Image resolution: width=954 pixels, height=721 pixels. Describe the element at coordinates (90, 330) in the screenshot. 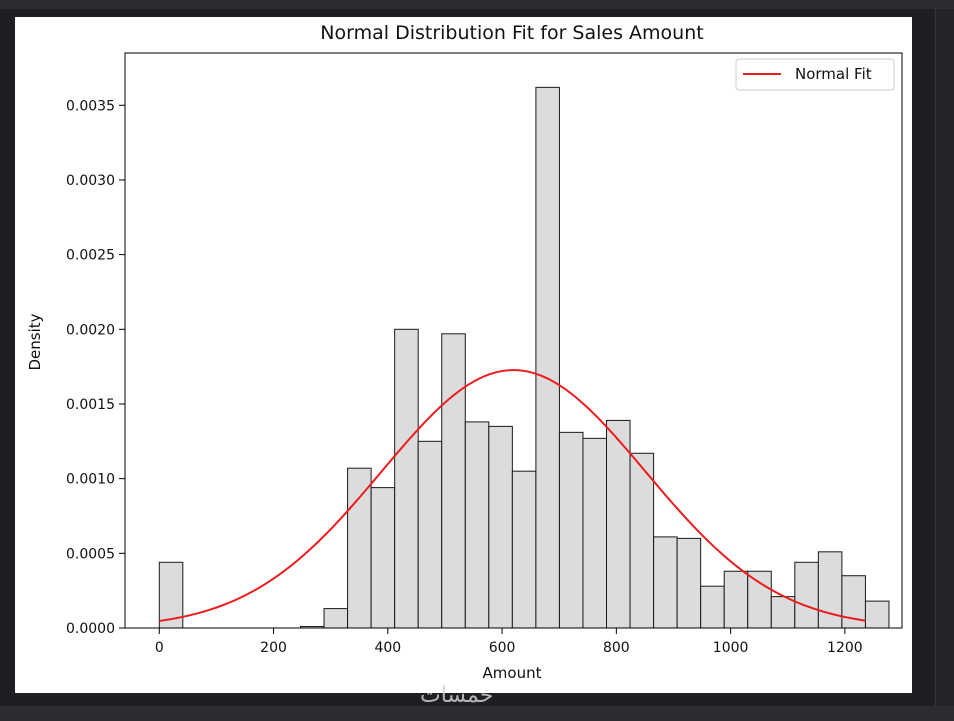

I see `y-tick-label: 0.0020` at that location.